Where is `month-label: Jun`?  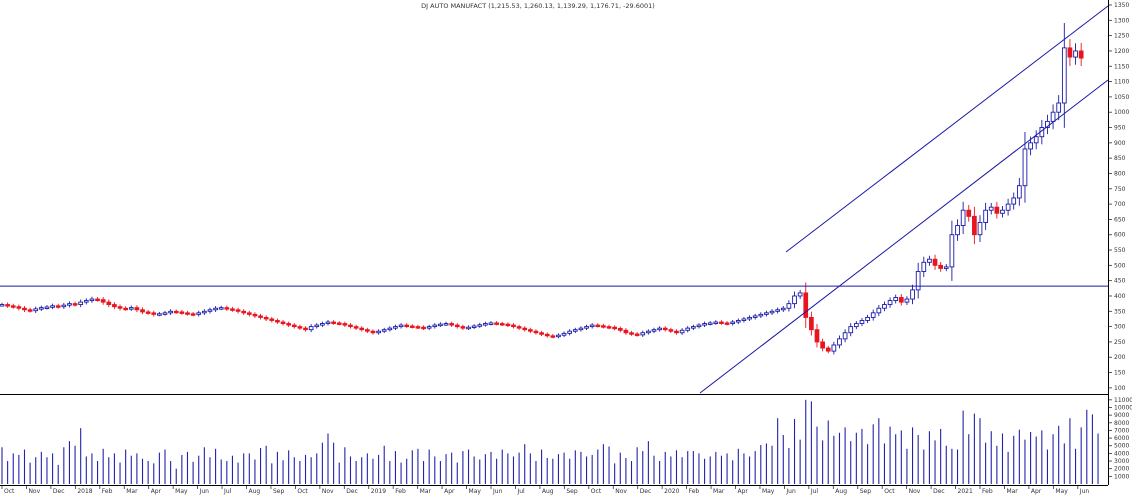
month-label: Jun is located at coordinates (790, 491).